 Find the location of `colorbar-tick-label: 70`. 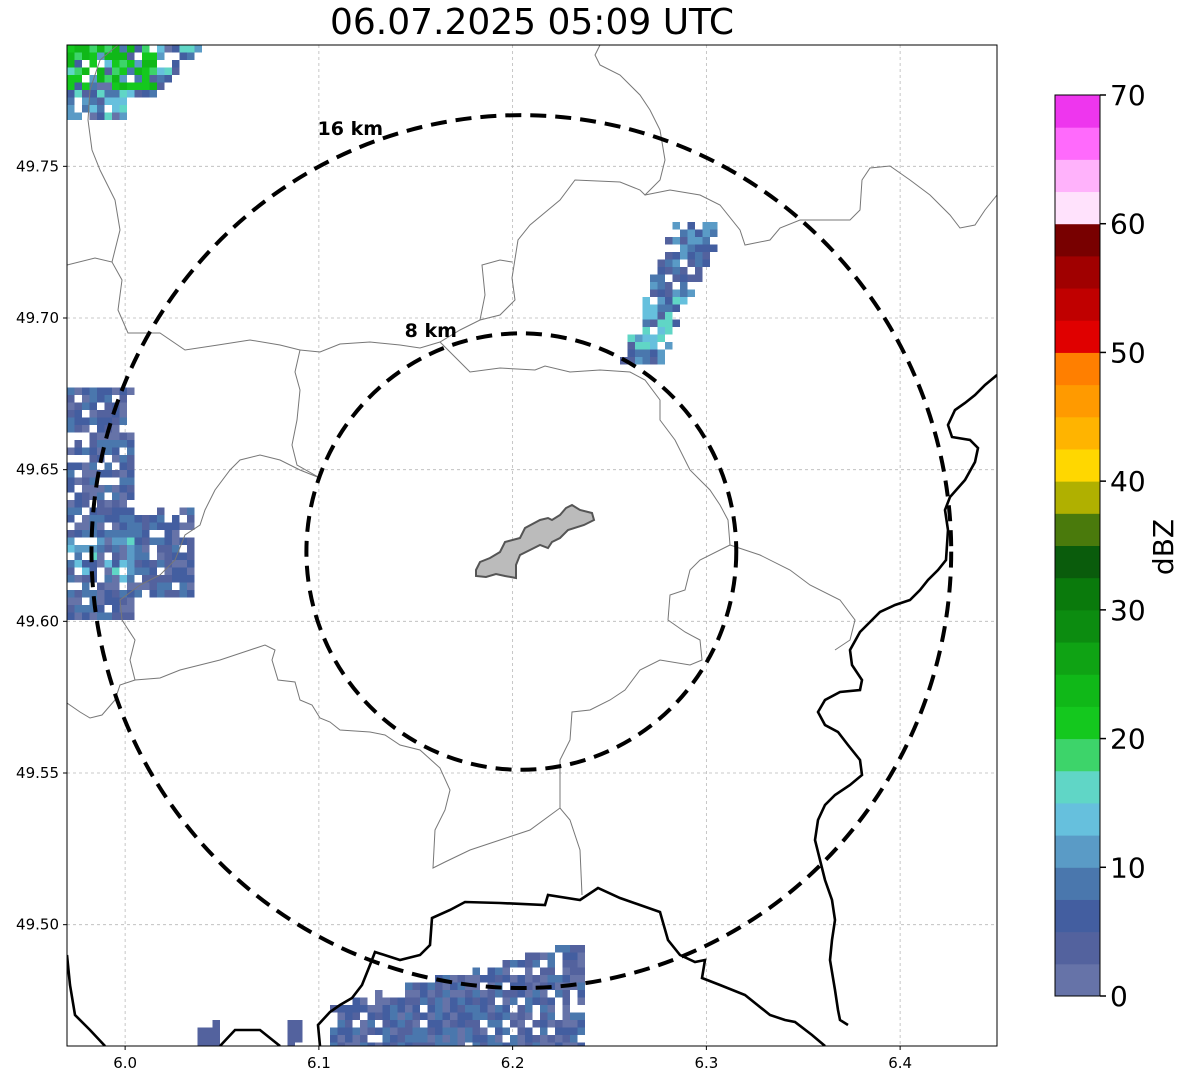

colorbar-tick-label: 70 is located at coordinates (1128, 95).